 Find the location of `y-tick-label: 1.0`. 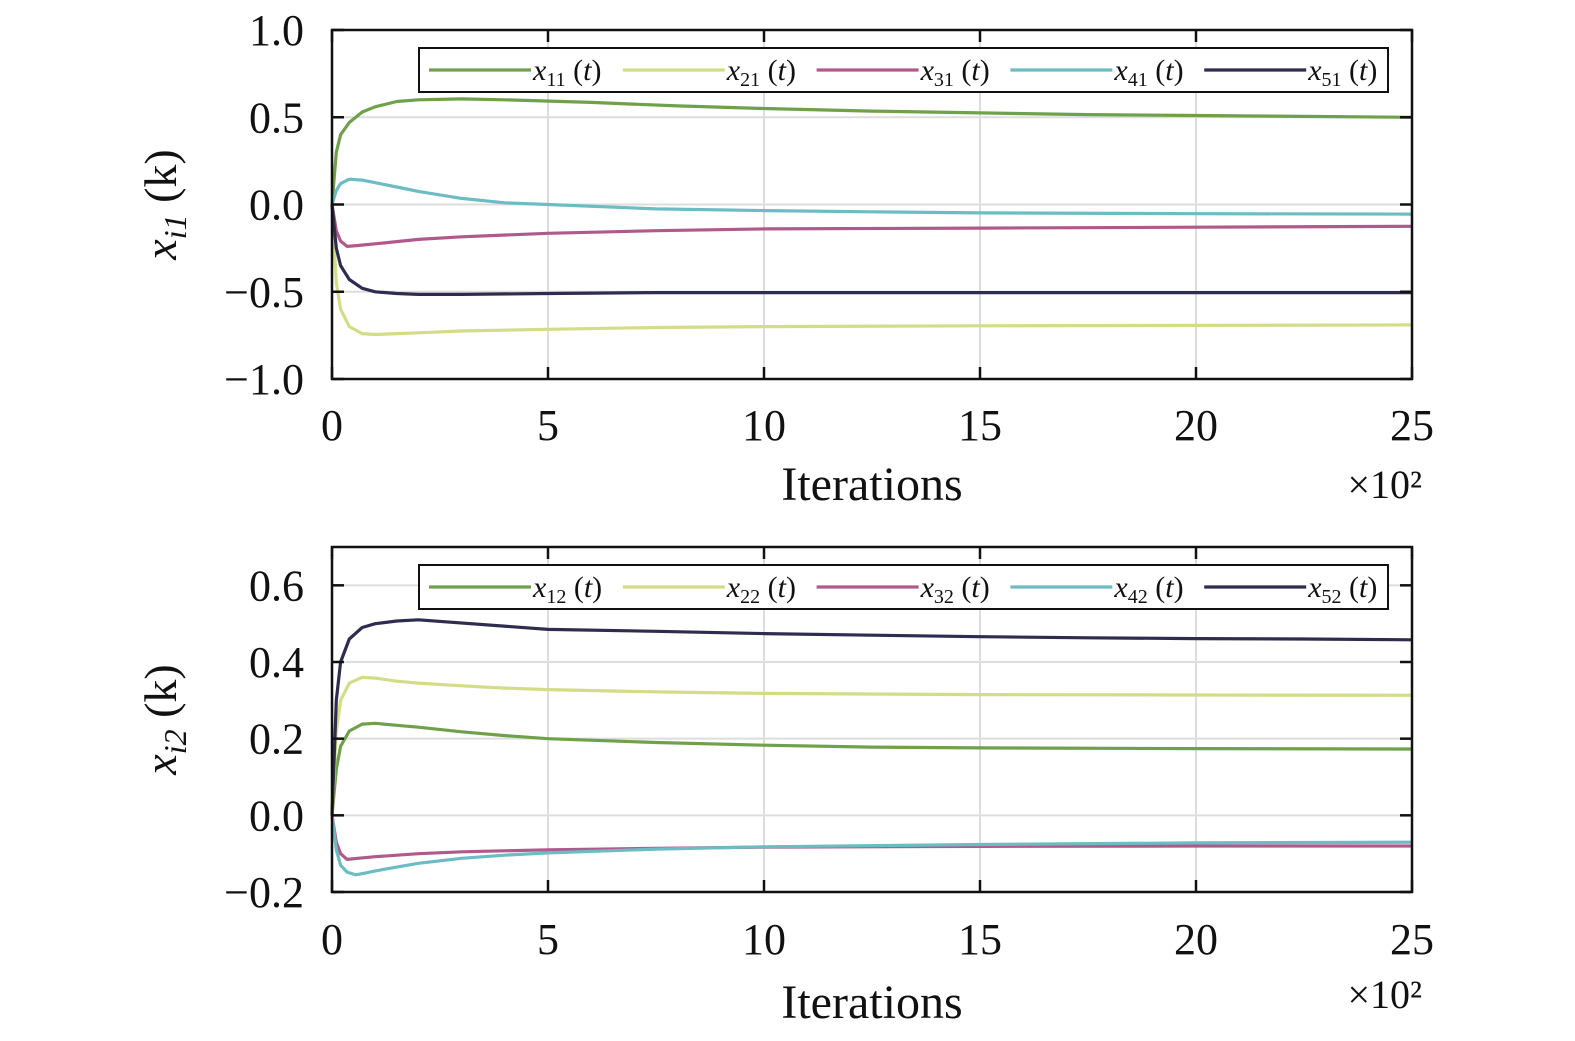

y-tick-label: 1.0 is located at coordinates (276, 30).